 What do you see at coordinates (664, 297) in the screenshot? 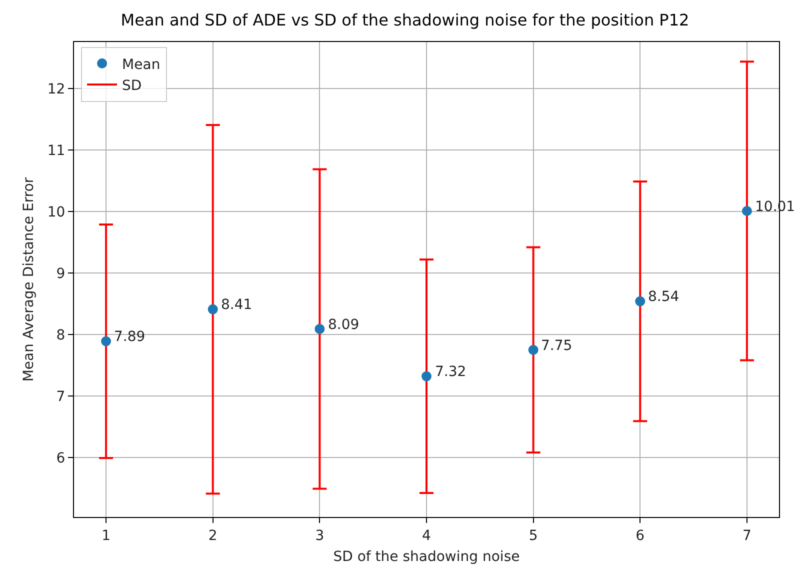
I see `data-label: 8.54` at bounding box center [664, 297].